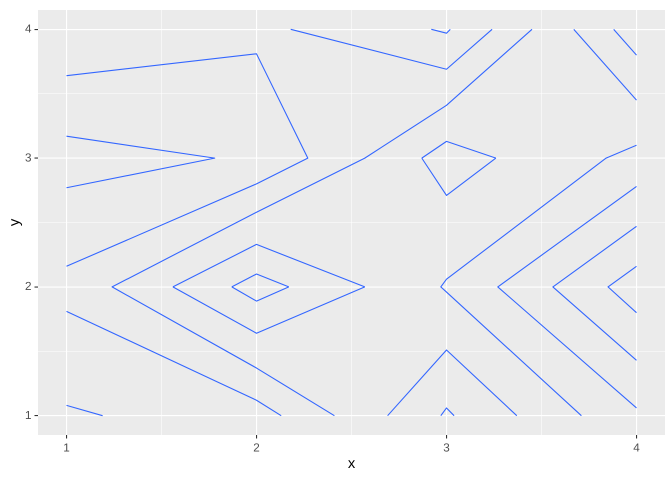  What do you see at coordinates (28, 415) in the screenshot?
I see `y-tick-label: 1` at bounding box center [28, 415].